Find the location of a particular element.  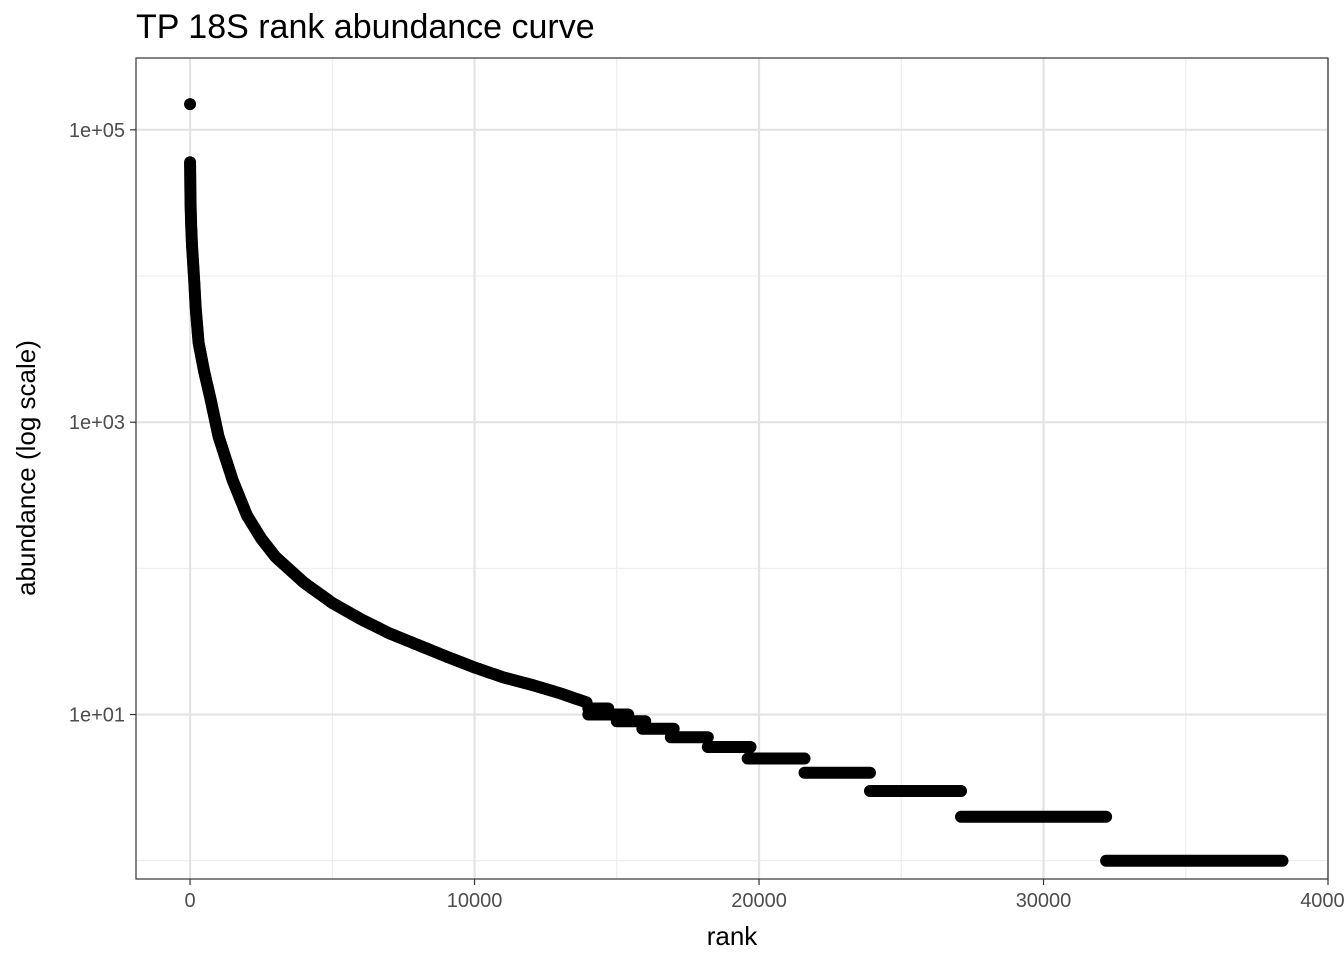

y-tick-label: 1e+05 is located at coordinates (97, 131).